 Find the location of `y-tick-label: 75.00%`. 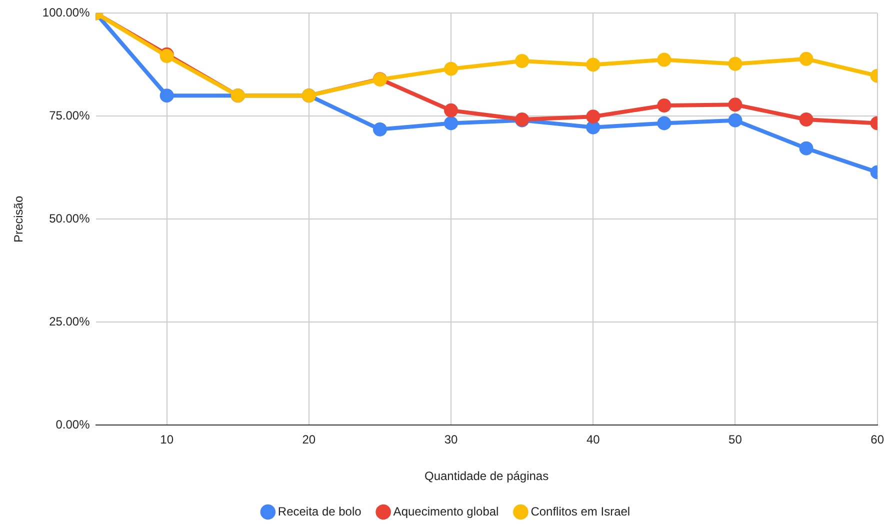

y-tick-label: 75.00% is located at coordinates (69, 115).